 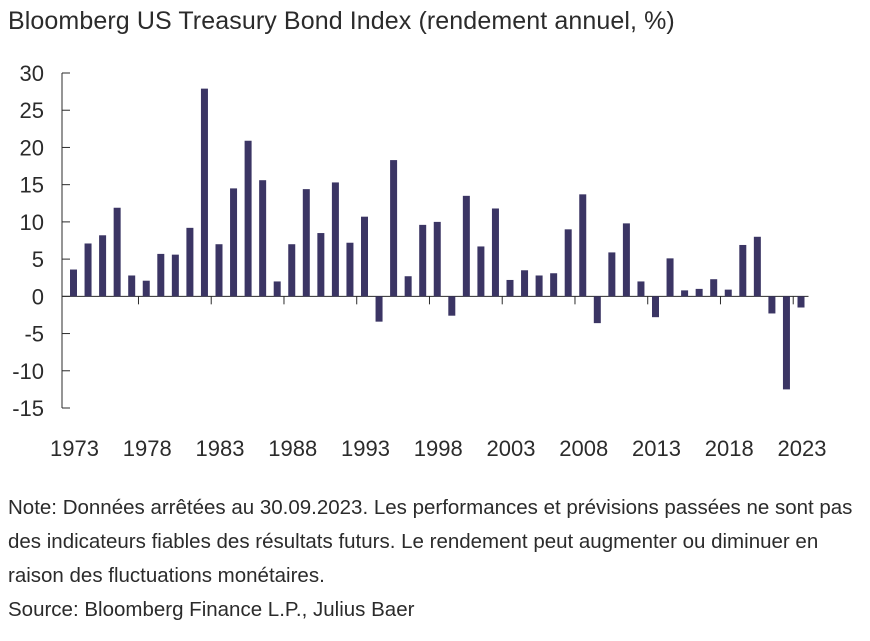 What do you see at coordinates (743, 270) in the screenshot?
I see `bar-2019` at bounding box center [743, 270].